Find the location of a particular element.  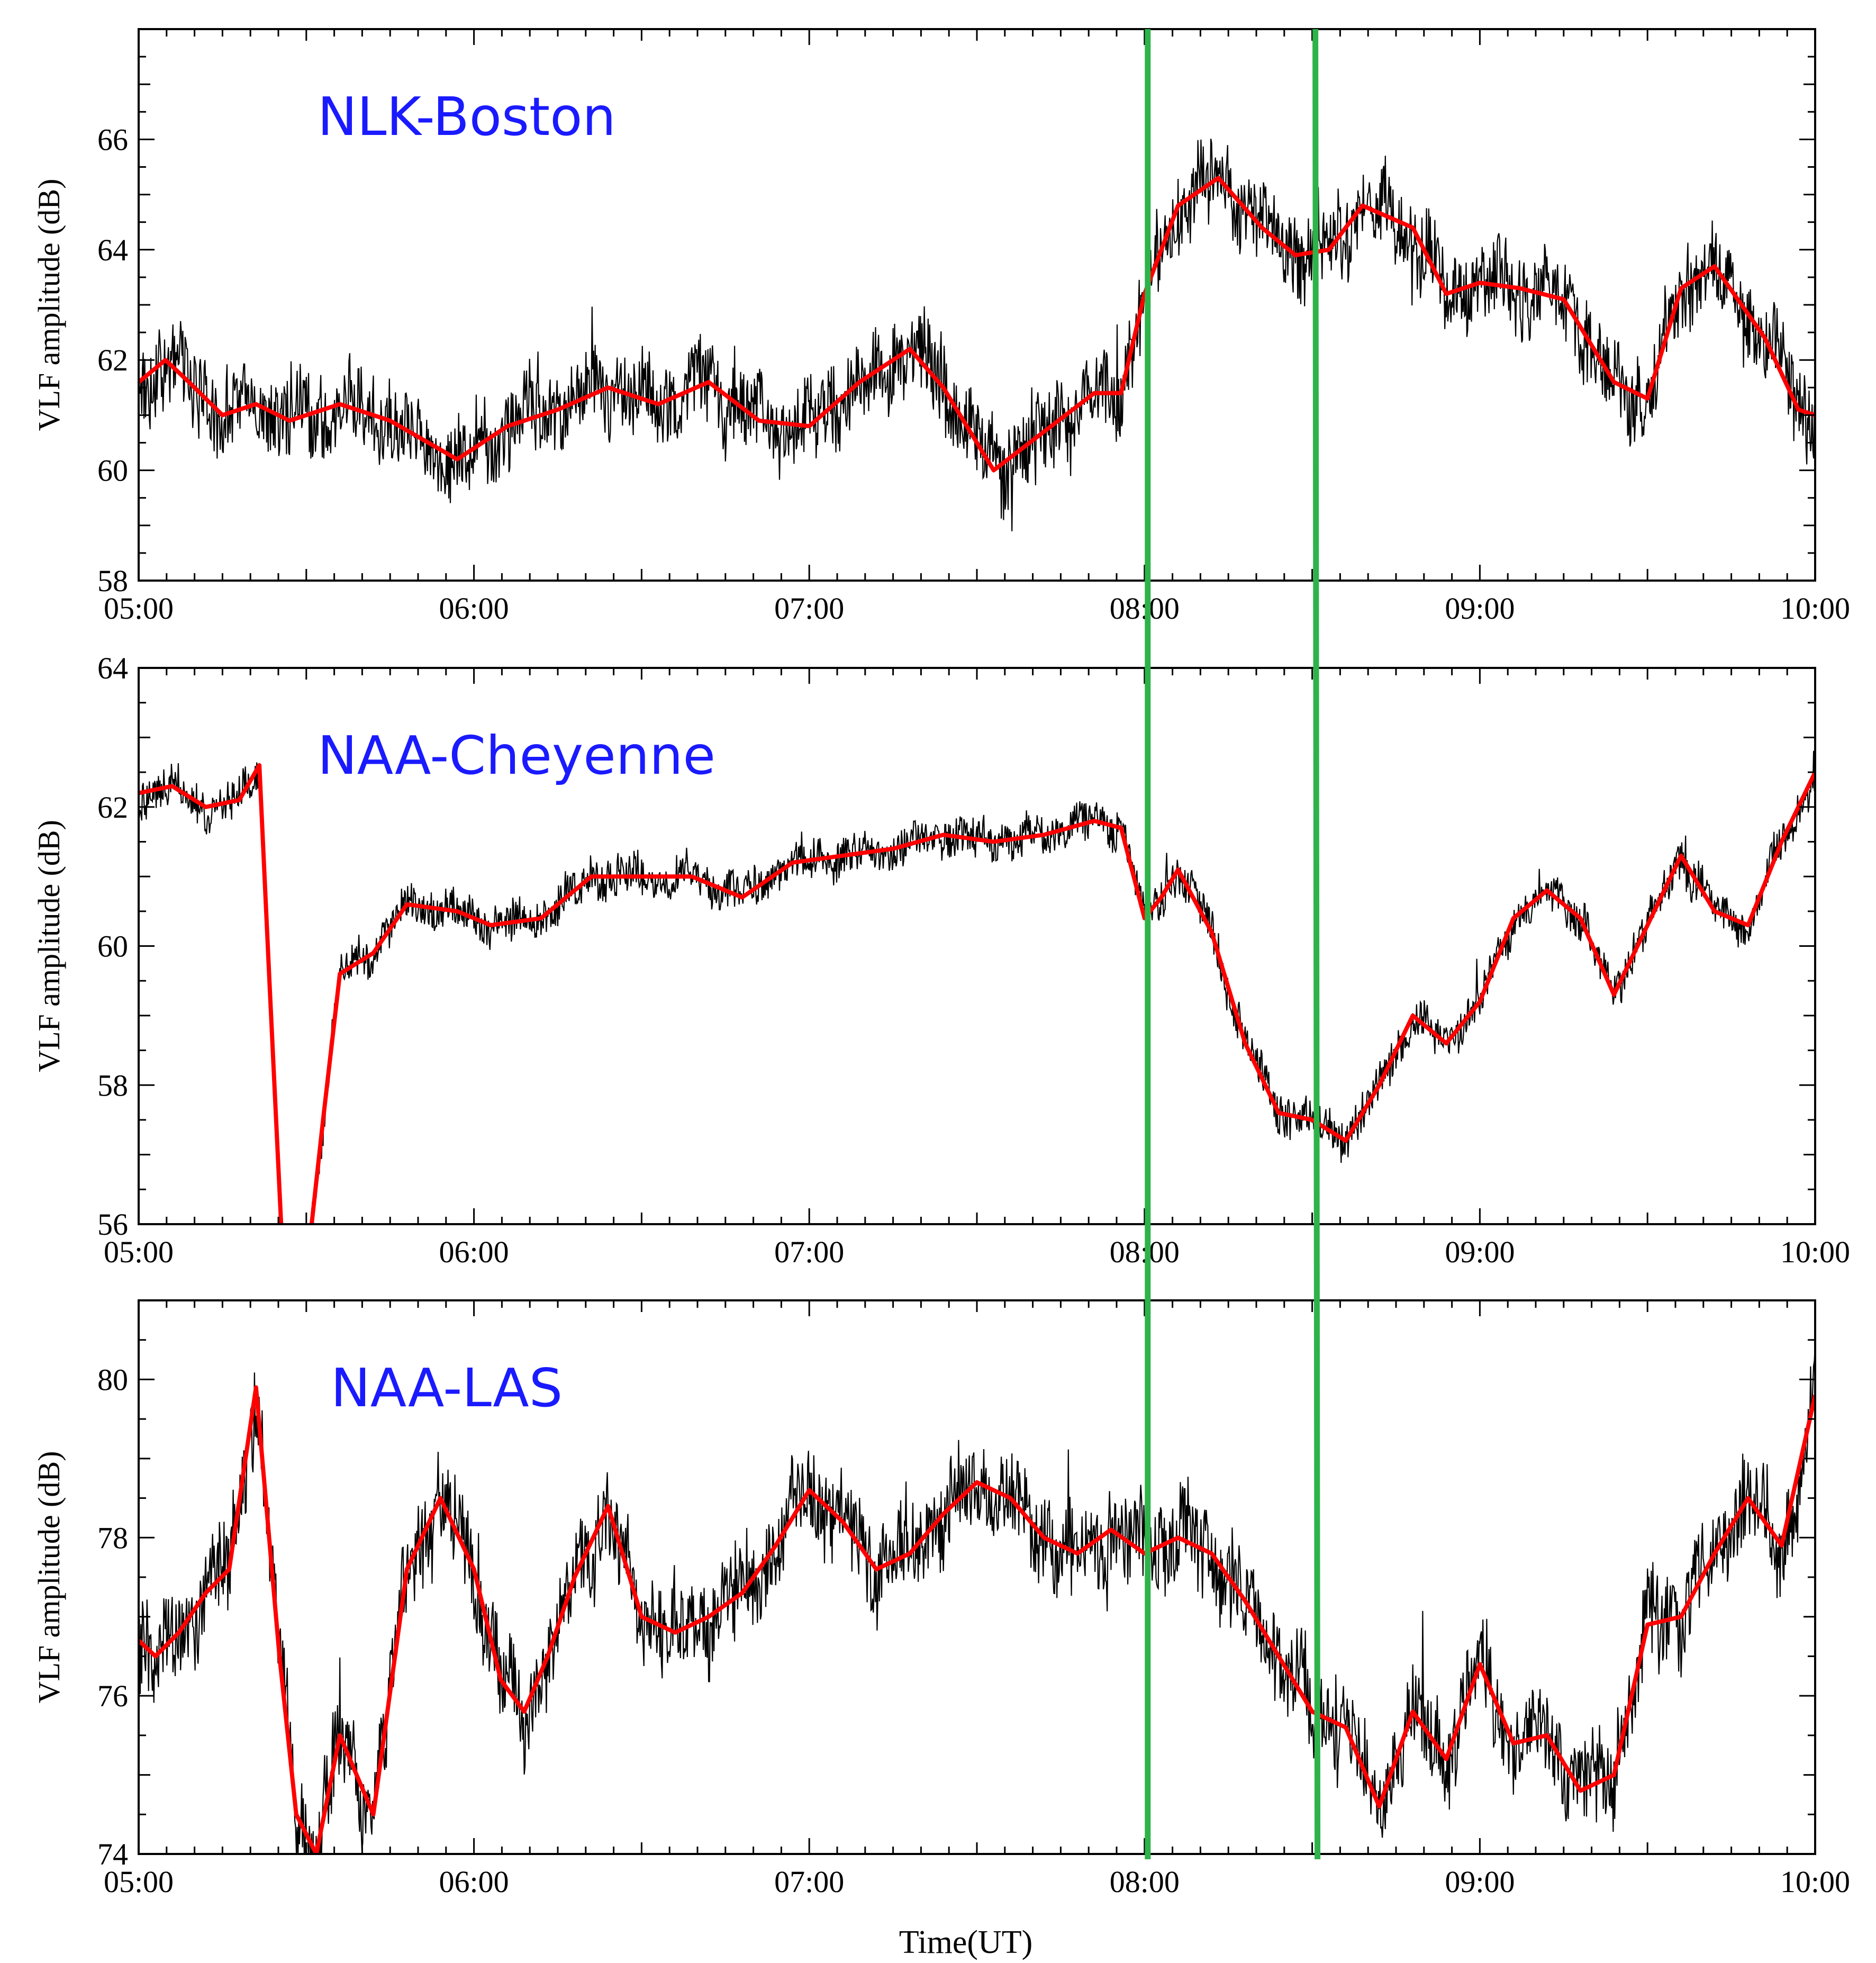

x-axis-title: Time(UT) is located at coordinates (966, 1942).